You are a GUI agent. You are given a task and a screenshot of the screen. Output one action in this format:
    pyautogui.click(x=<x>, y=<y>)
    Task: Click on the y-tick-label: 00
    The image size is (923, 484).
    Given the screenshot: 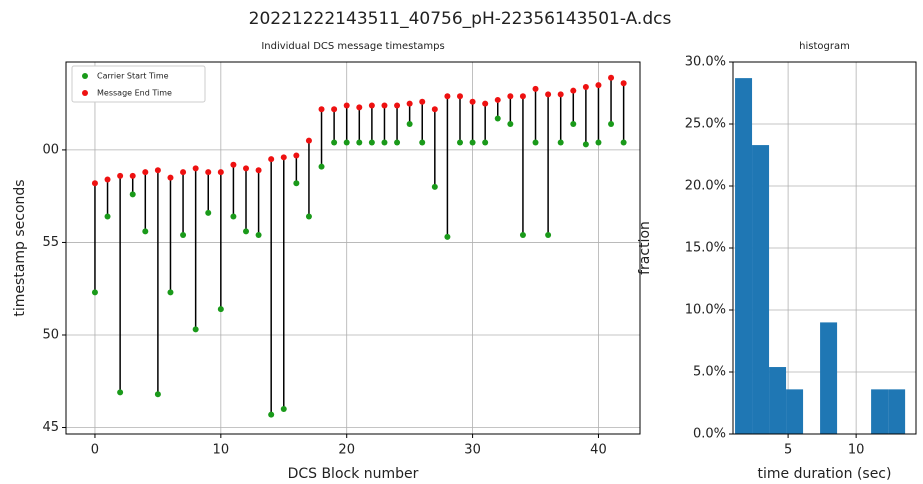 What is the action you would take?
    pyautogui.click(x=50, y=149)
    